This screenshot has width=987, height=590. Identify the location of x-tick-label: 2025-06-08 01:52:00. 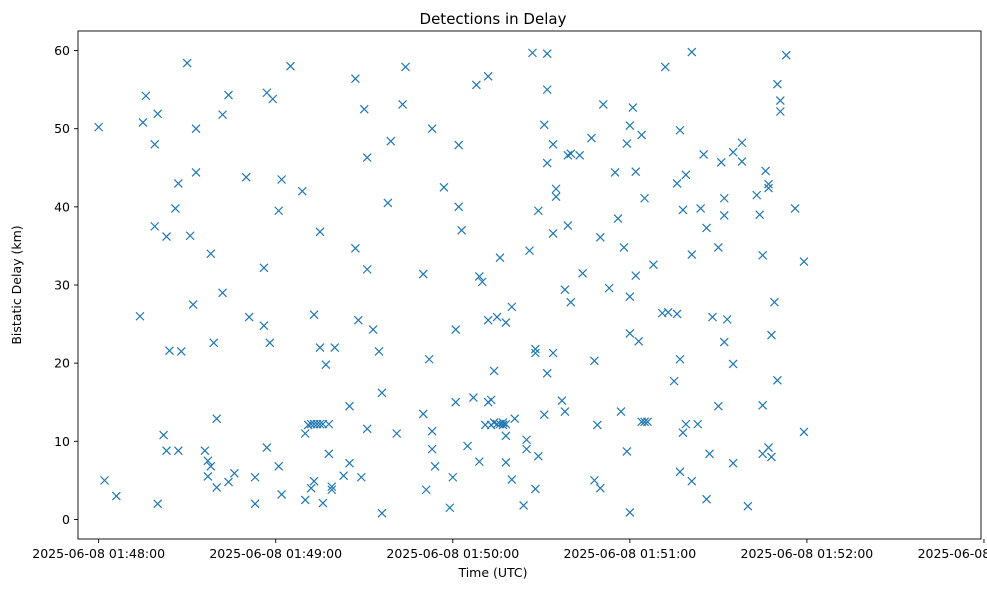
(807, 553).